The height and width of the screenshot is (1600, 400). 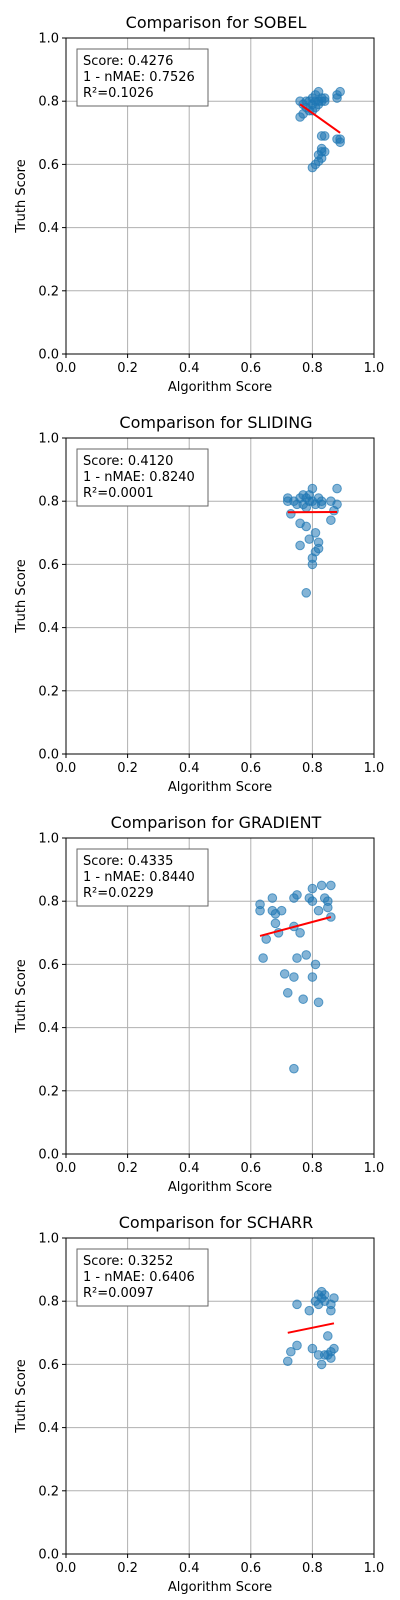 I want to click on x-tick-label: 0.0, so click(x=66, y=368).